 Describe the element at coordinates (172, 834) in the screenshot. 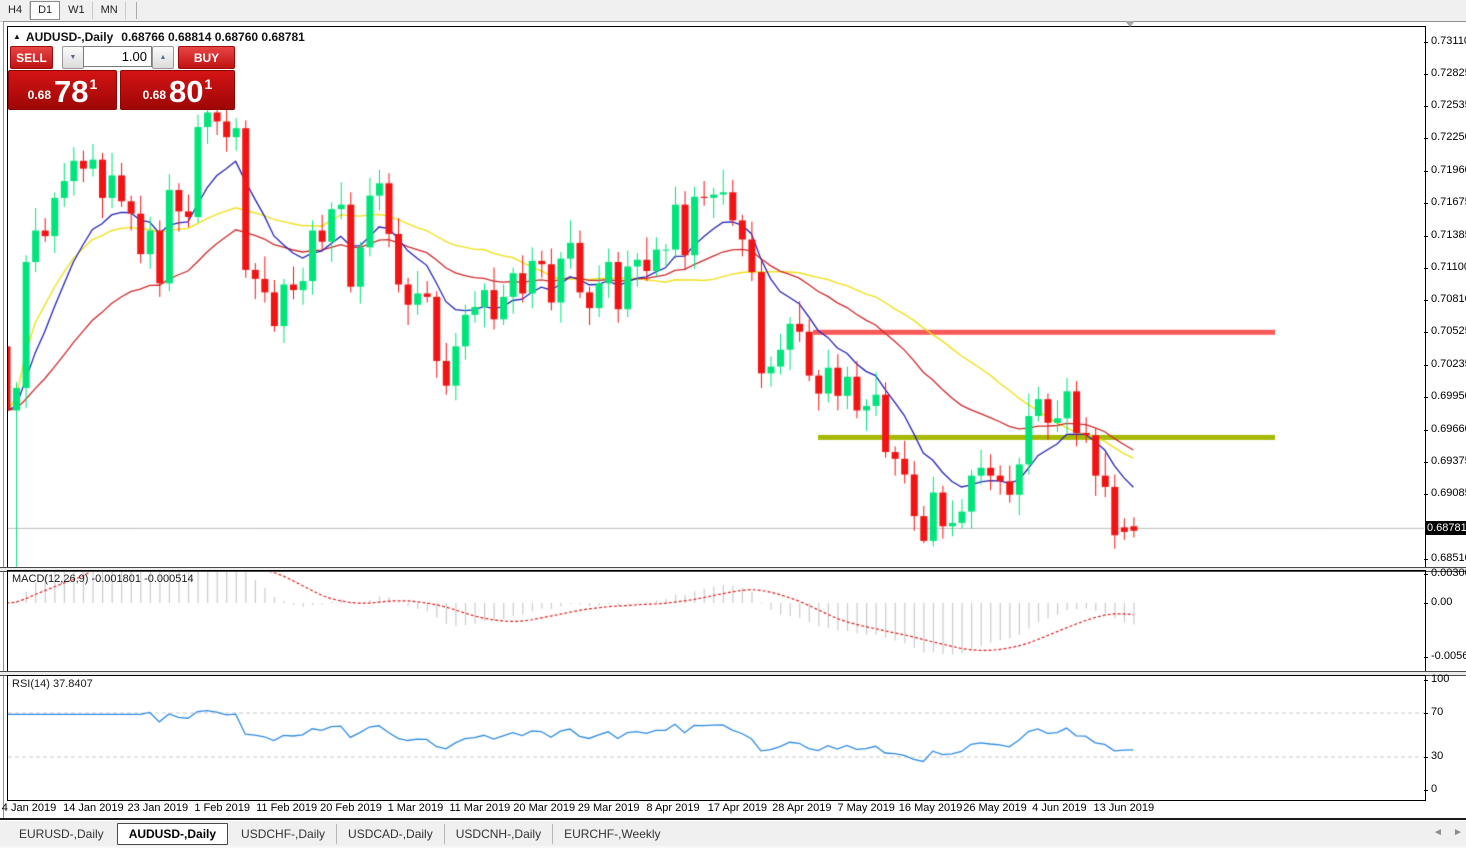

I see `tab-audusd-daily: AUDUSD-,Daily` at that location.